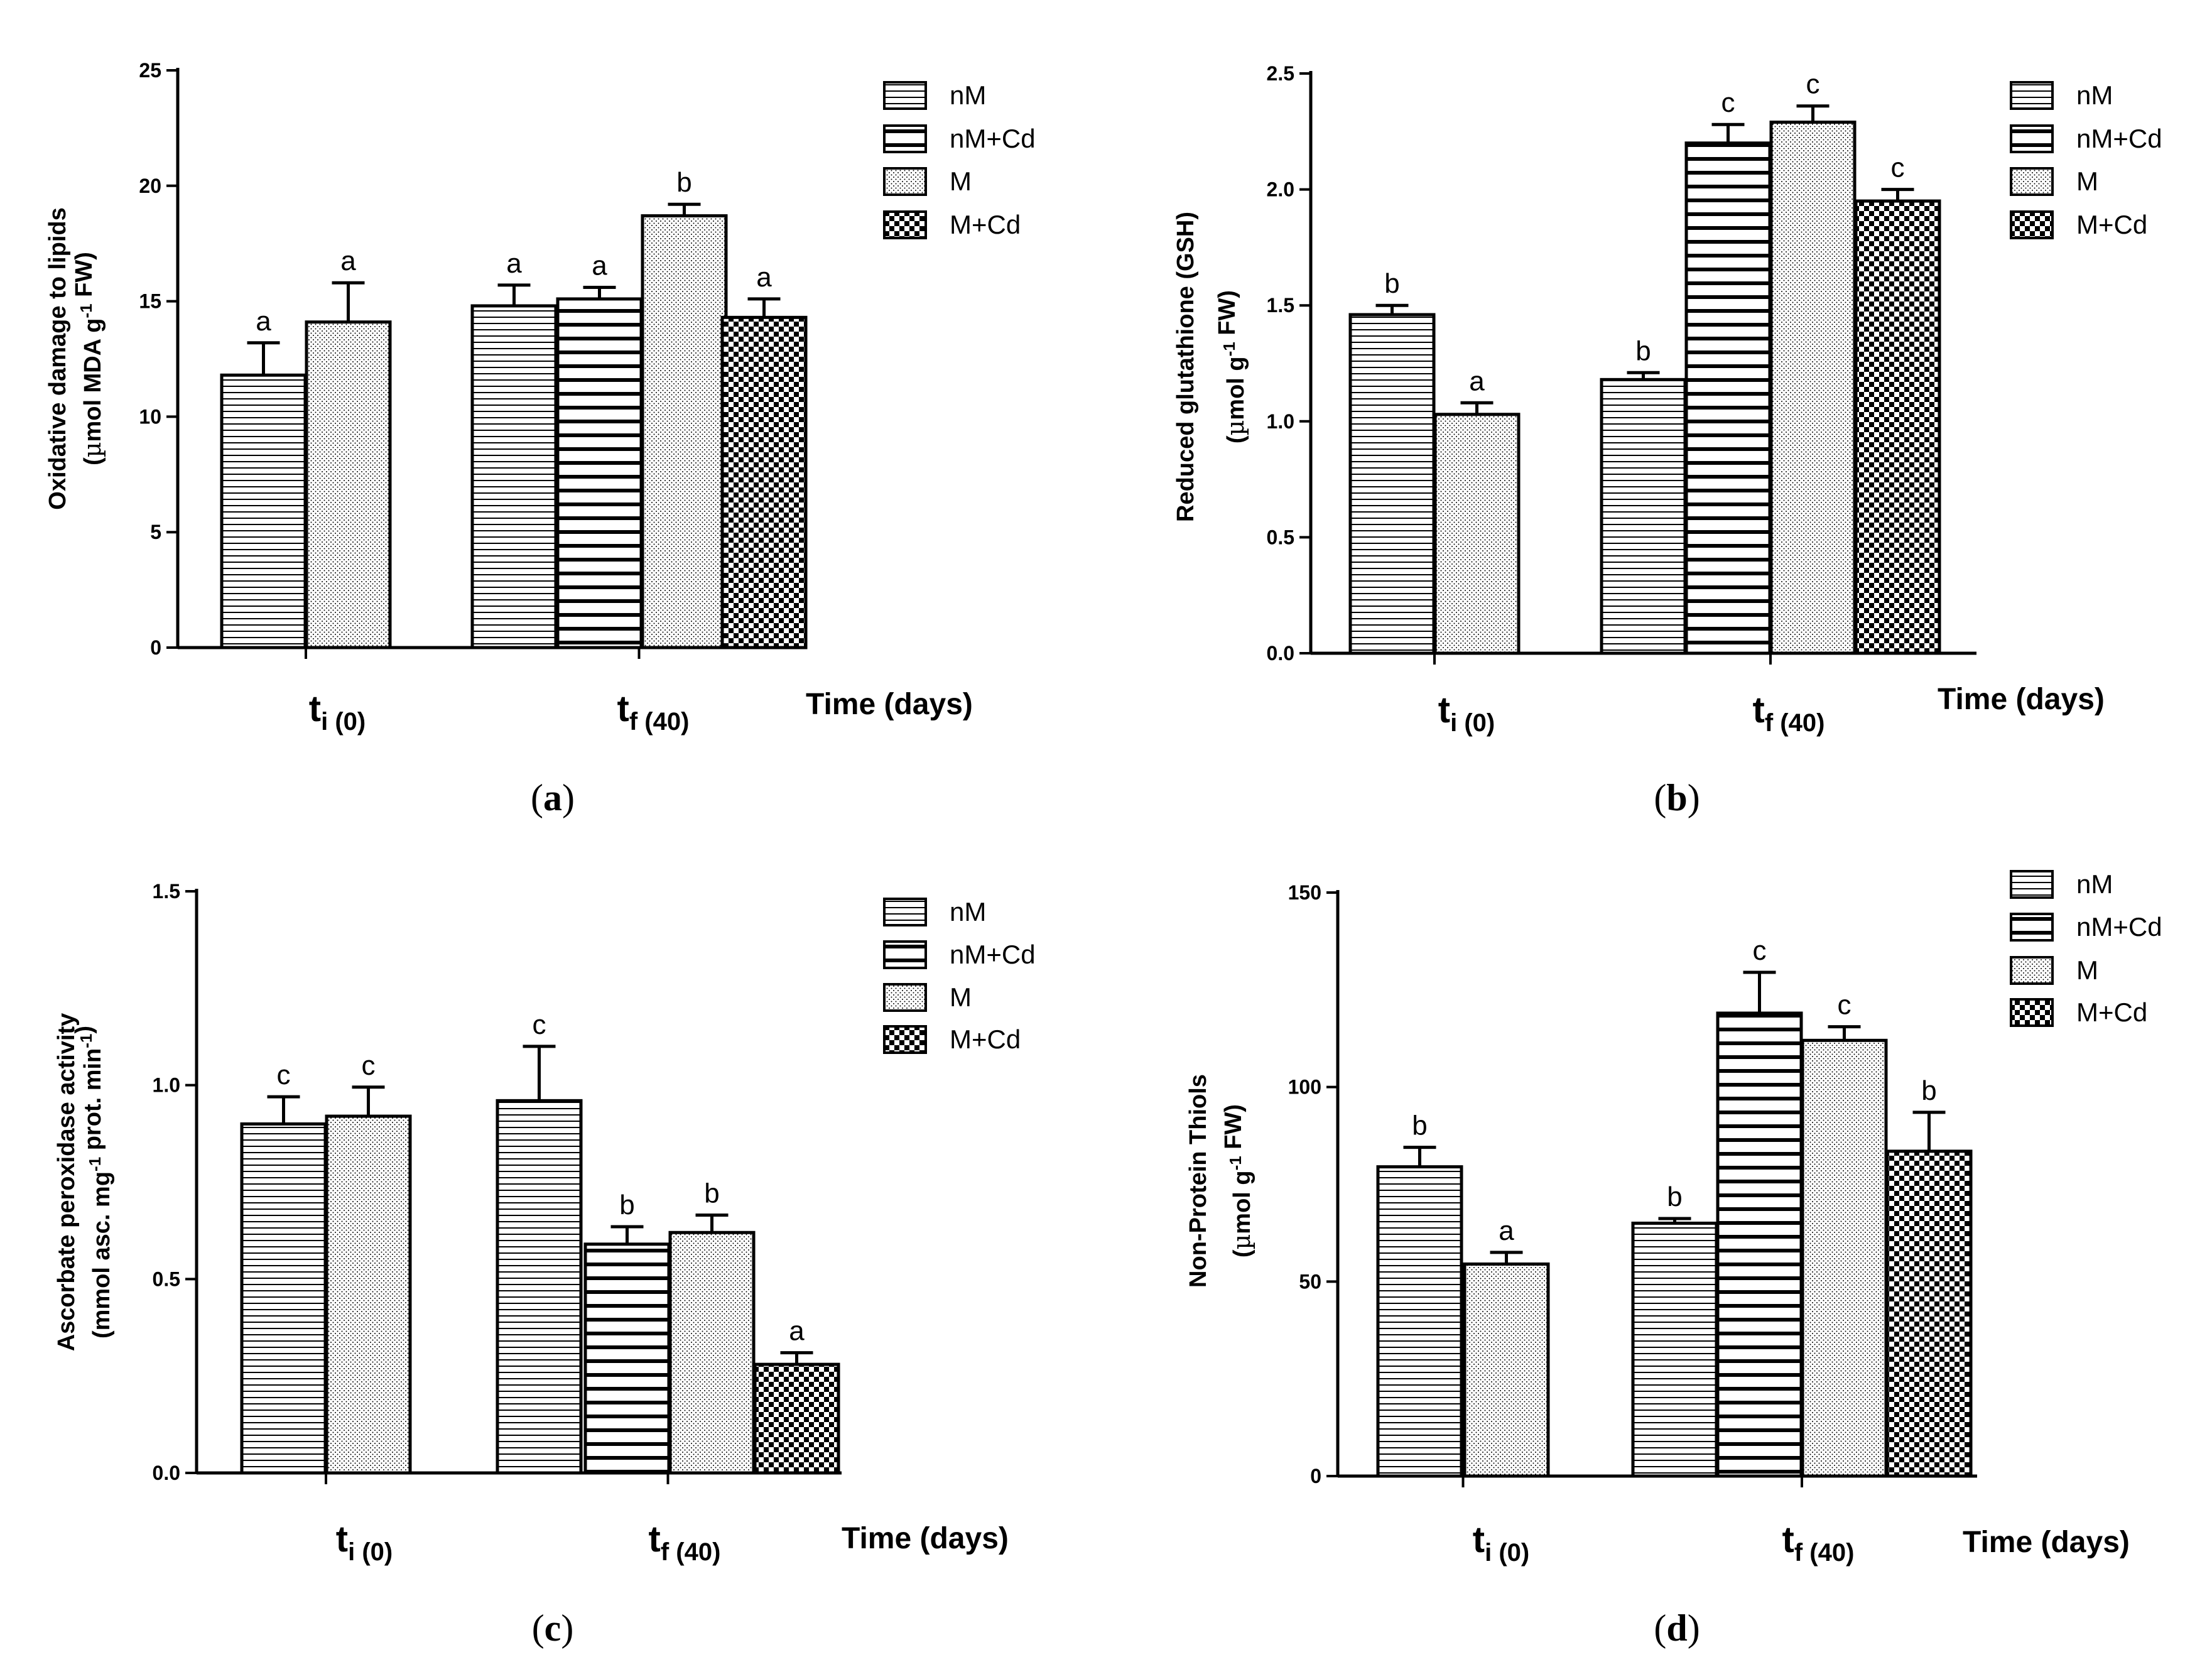 The width and height of the screenshot is (2212, 1662). What do you see at coordinates (155, 532) in the screenshot?
I see `y-tick-label: 5` at bounding box center [155, 532].